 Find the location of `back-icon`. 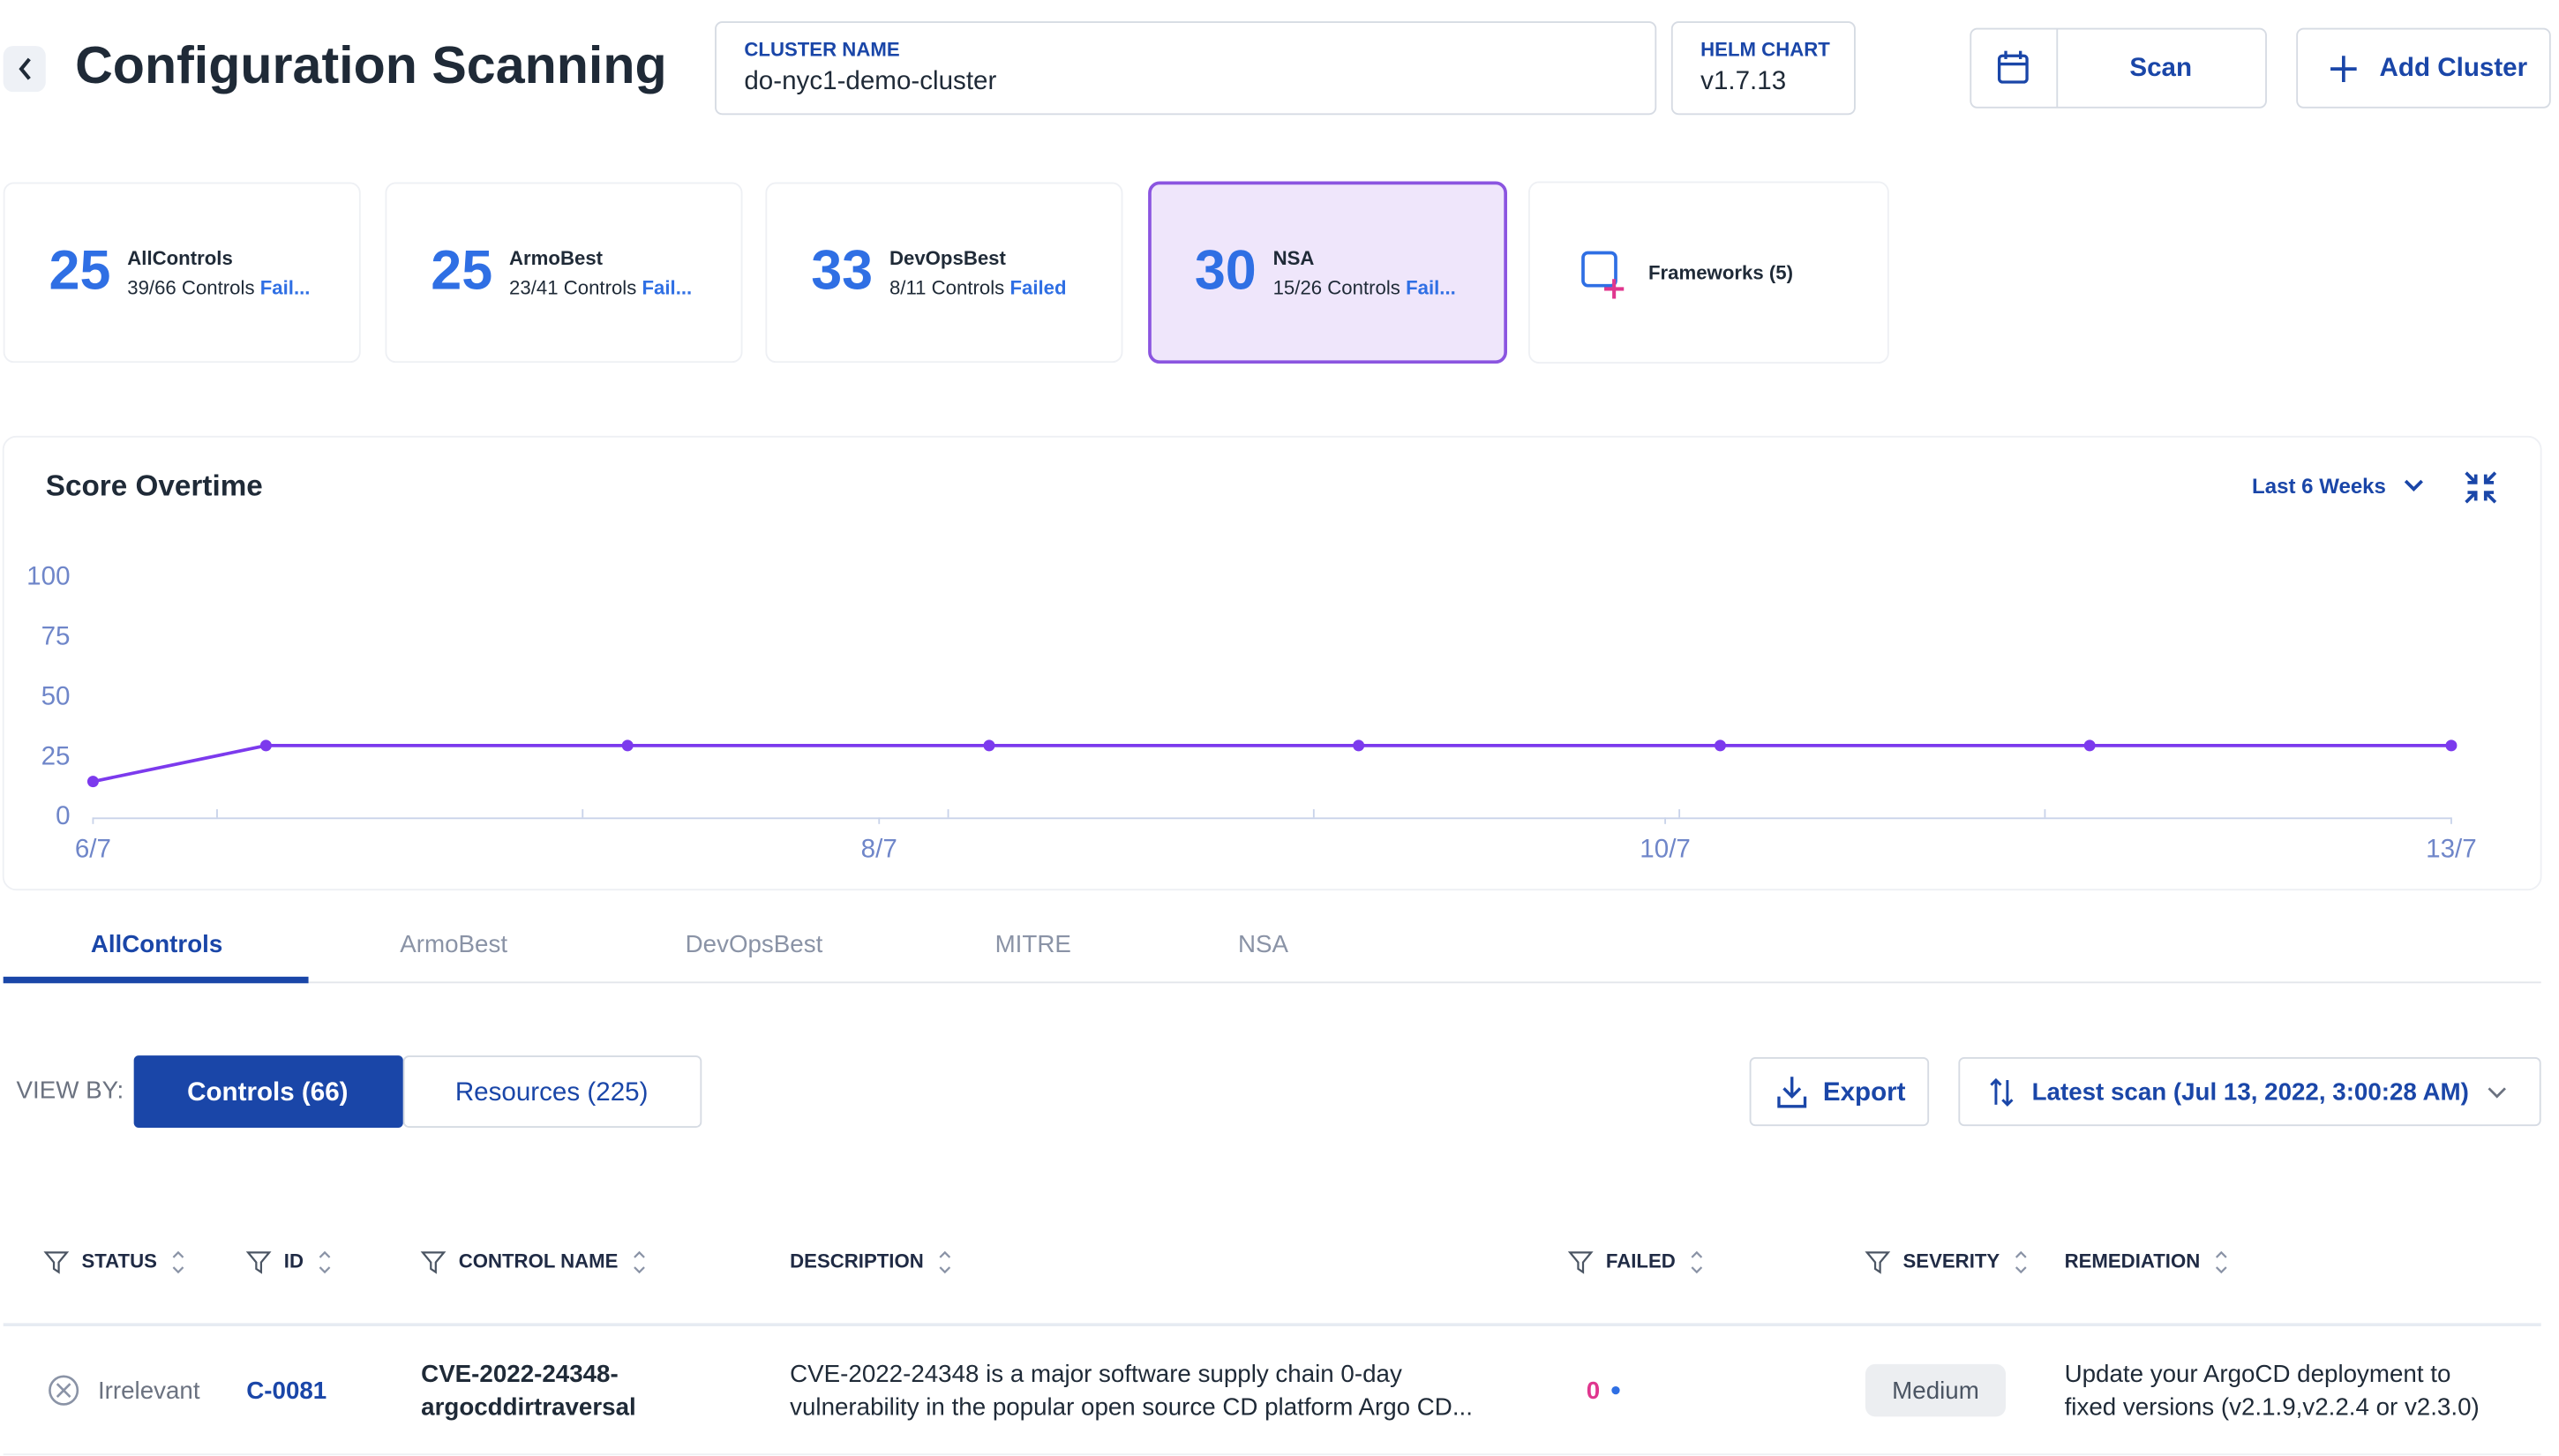

back-icon is located at coordinates (25, 68).